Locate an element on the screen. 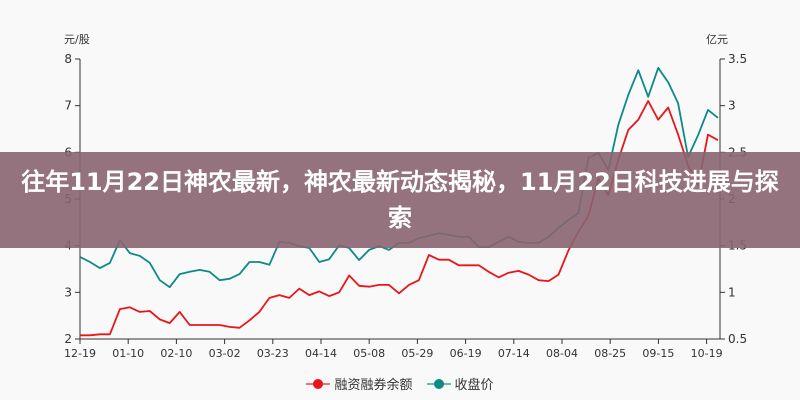 The width and height of the screenshot is (800, 400). left-tick-label: 8 is located at coordinates (68, 59).